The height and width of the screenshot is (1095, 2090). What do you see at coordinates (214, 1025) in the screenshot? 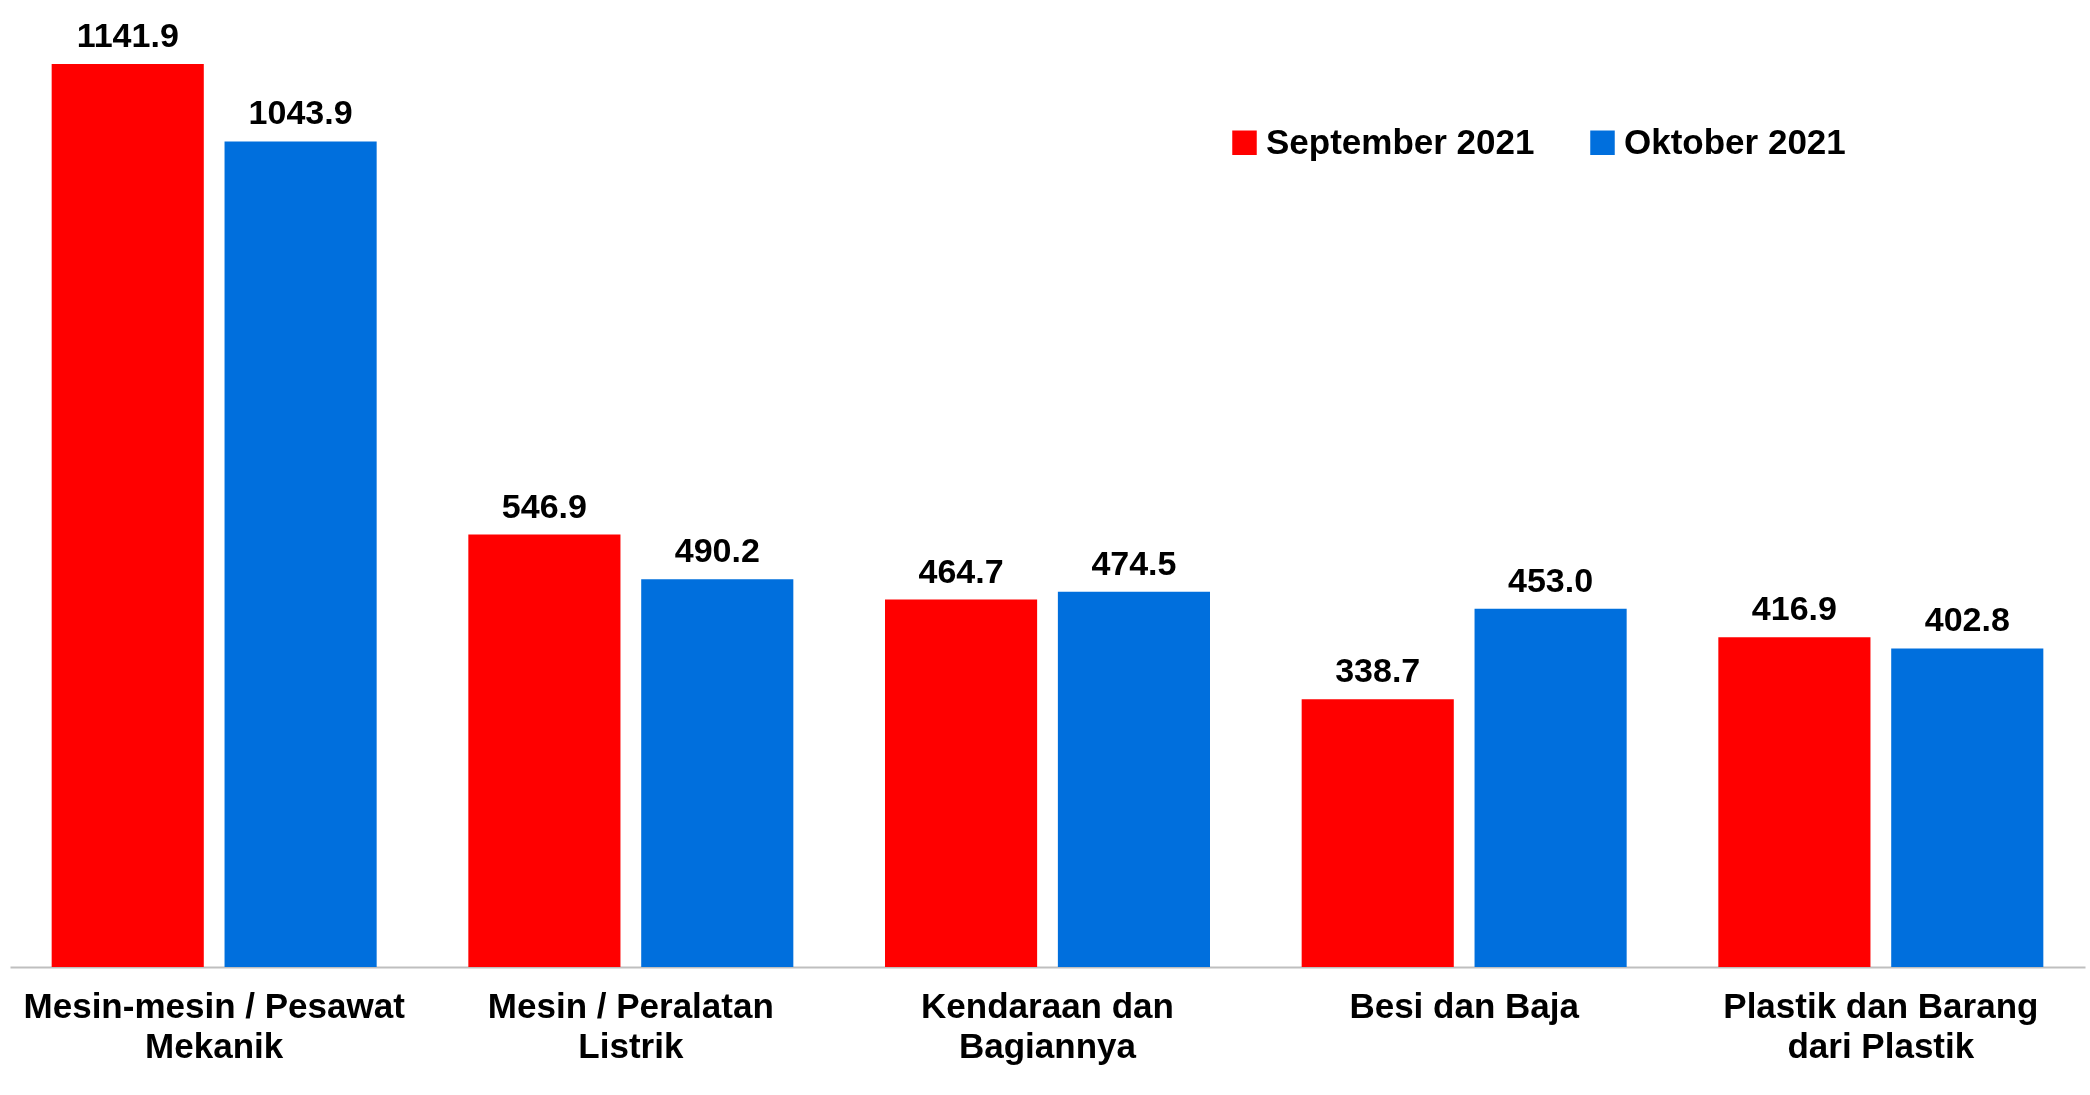
I see `x-tick-label: Mesin-mesin / Pesawat Mekanik` at bounding box center [214, 1025].